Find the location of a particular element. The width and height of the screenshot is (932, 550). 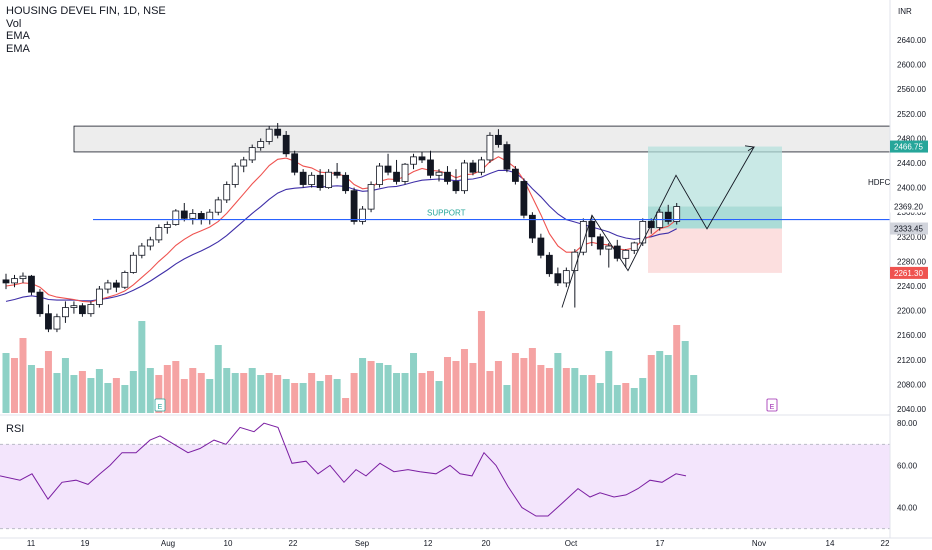

rsi-tick-label: 40.00 is located at coordinates (907, 508).